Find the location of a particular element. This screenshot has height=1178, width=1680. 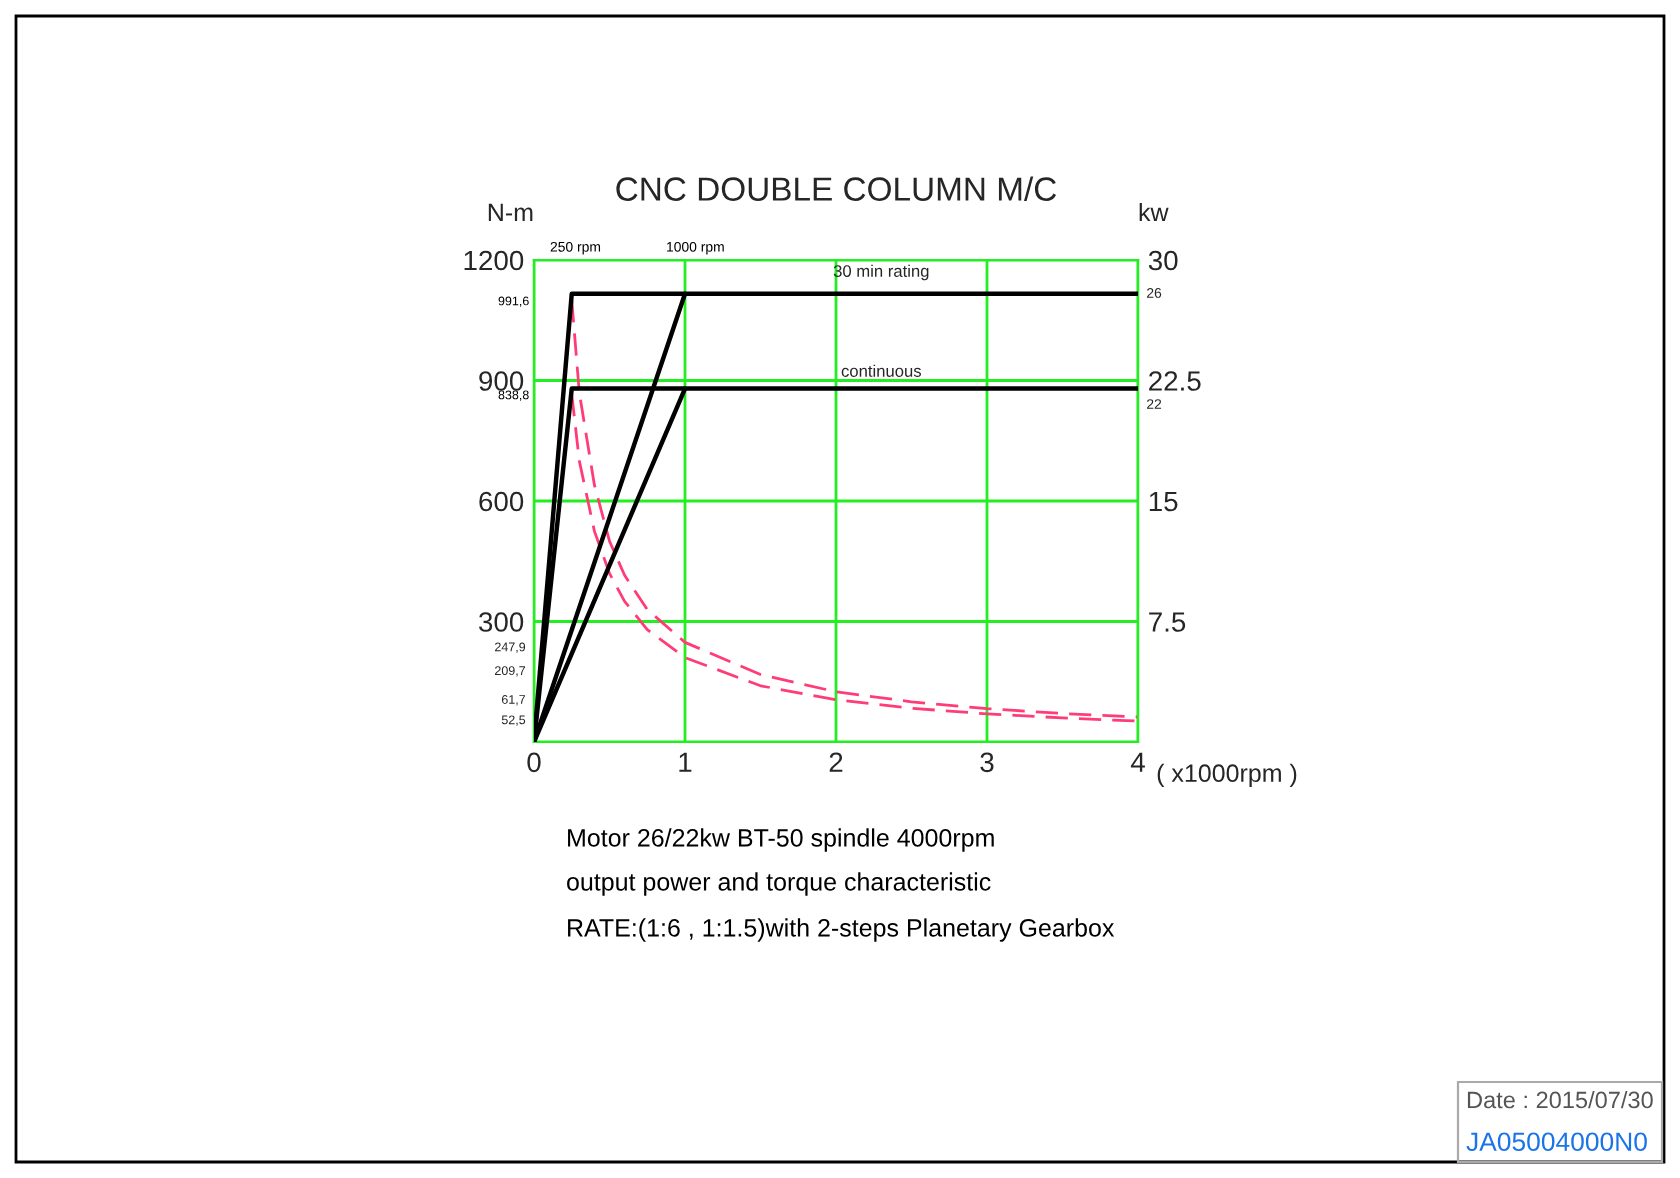

text: RATE:(1:6 , 1:1.5)with 2-steps Planetary Gearbox is located at coordinates (841, 930).